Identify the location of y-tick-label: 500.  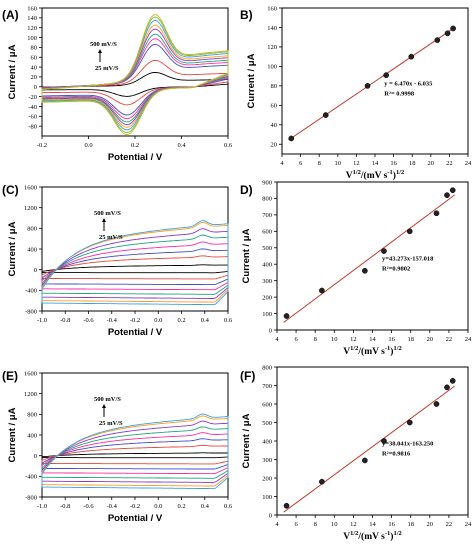
(267, 423).